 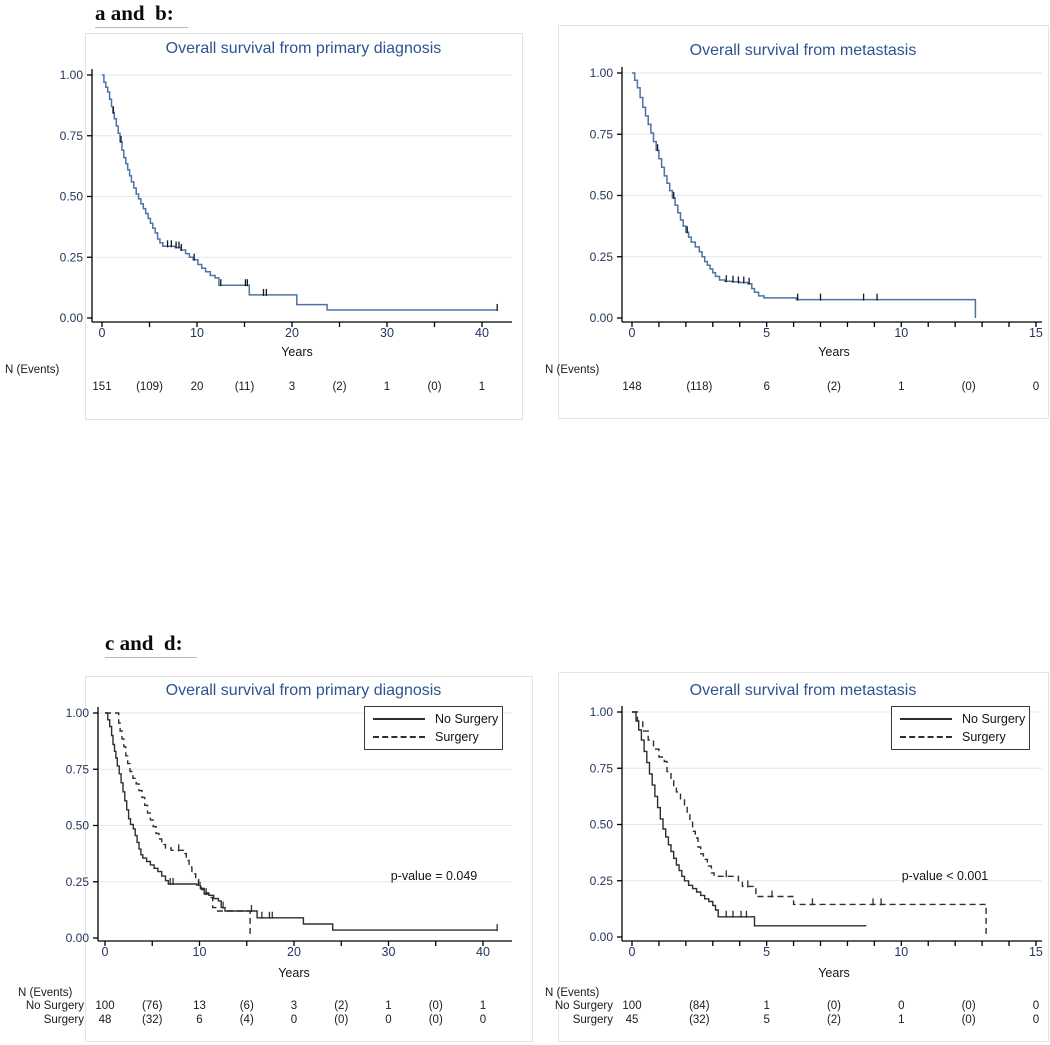 What do you see at coordinates (303, 48) in the screenshot?
I see `chart-a-title: Overall survival from primary diagnosis` at bounding box center [303, 48].